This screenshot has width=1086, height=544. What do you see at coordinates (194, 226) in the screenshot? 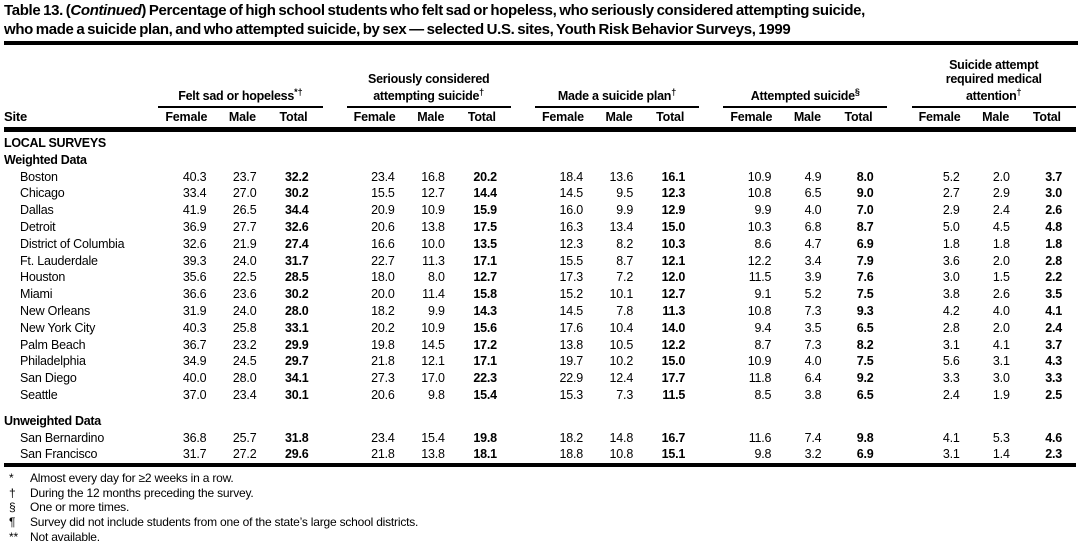
I see `value-cell: 36.9` at bounding box center [194, 226].